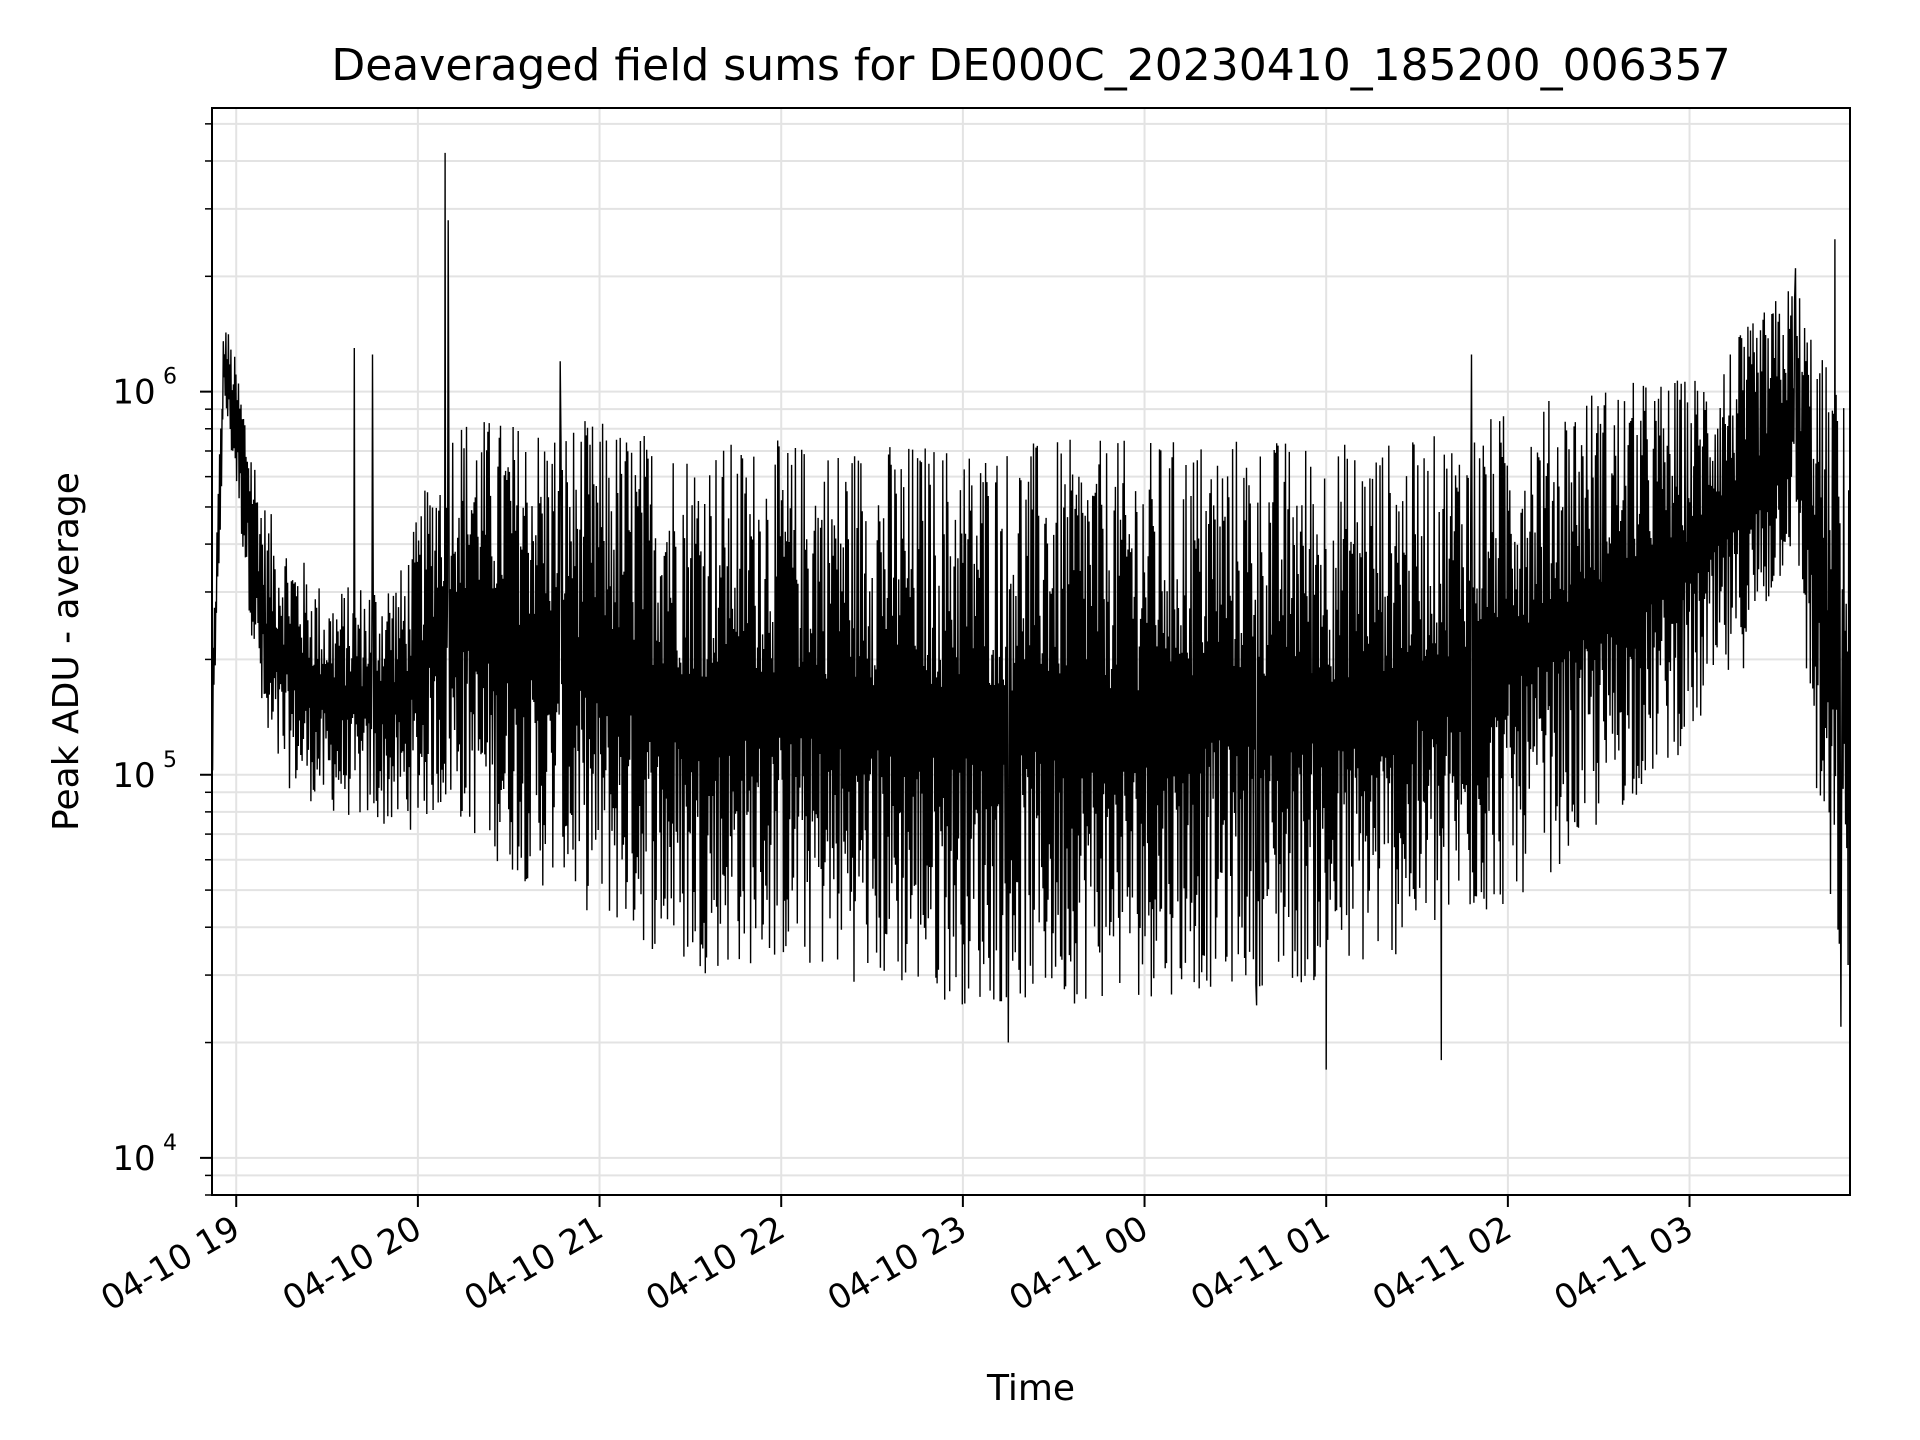  I want to click on y-axis-label: Peak ADU - average, so click(66, 651).